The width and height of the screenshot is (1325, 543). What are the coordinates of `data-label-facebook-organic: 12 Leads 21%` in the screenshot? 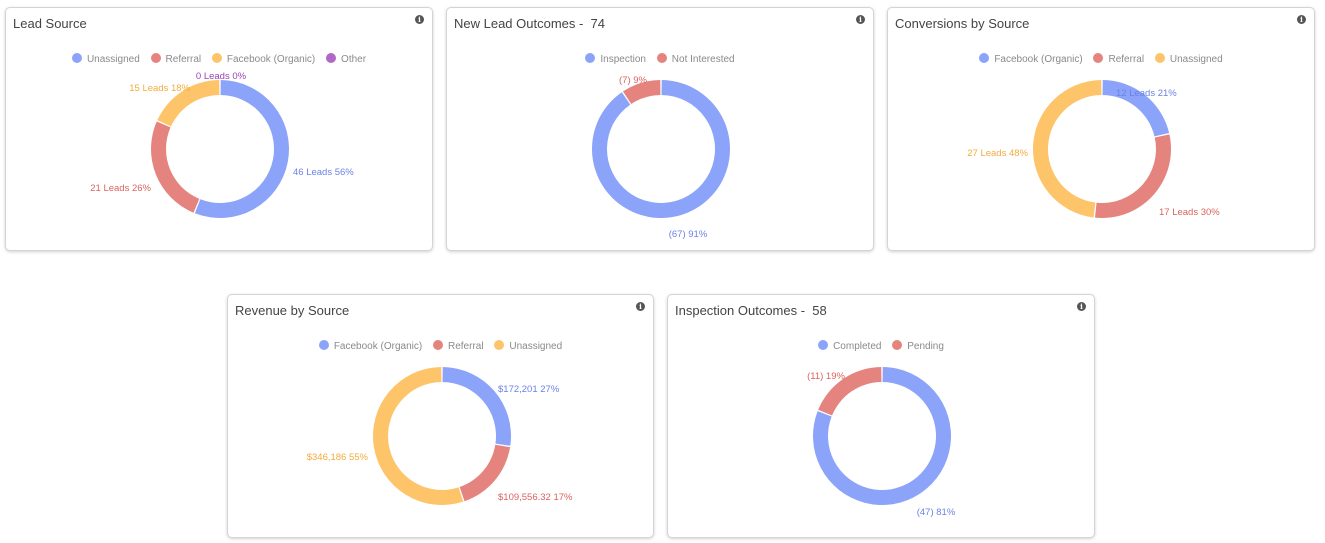 It's located at (1146, 93).